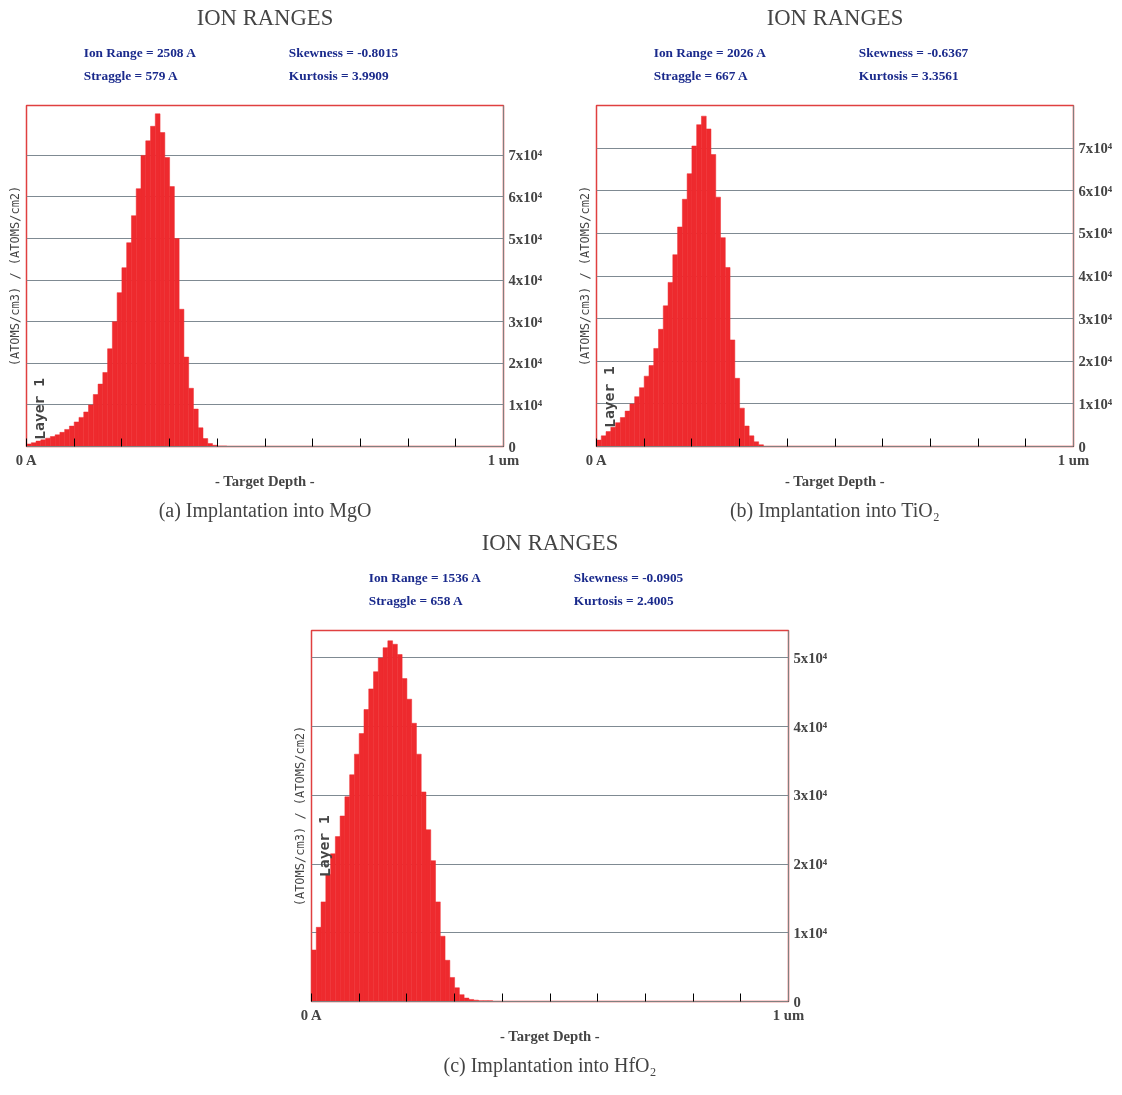  I want to click on text: Straggle = 658 A, so click(415, 600).